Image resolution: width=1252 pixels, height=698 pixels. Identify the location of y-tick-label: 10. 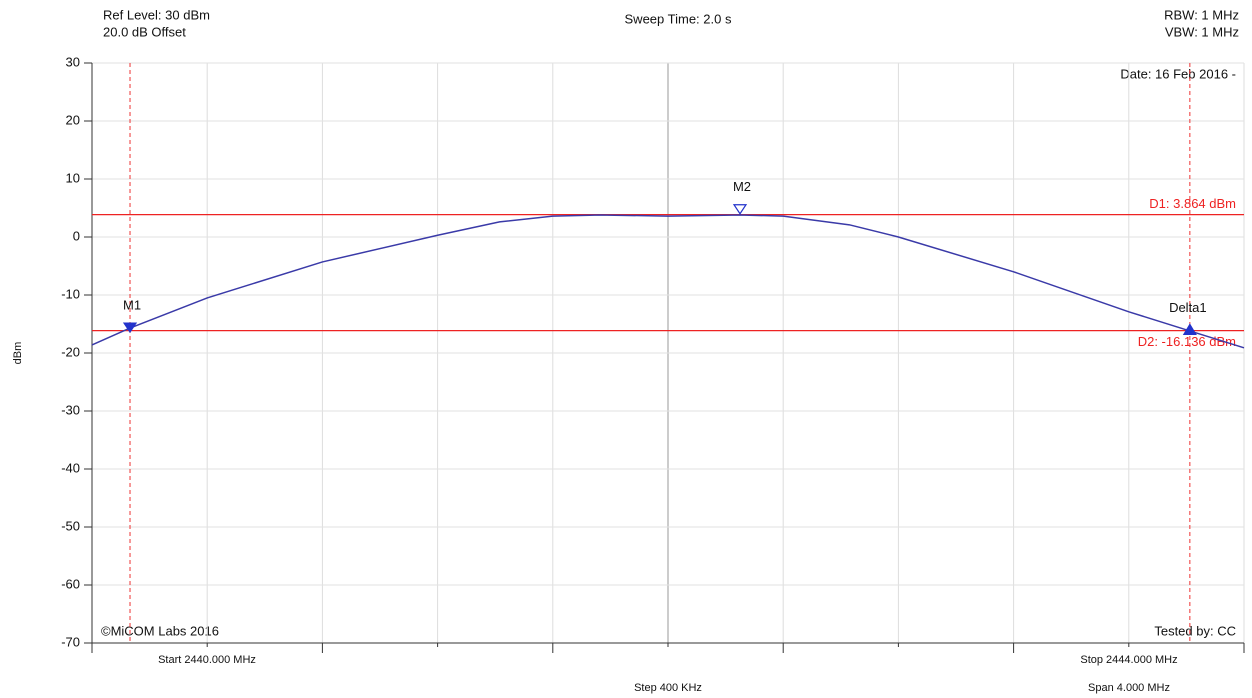
(73, 177).